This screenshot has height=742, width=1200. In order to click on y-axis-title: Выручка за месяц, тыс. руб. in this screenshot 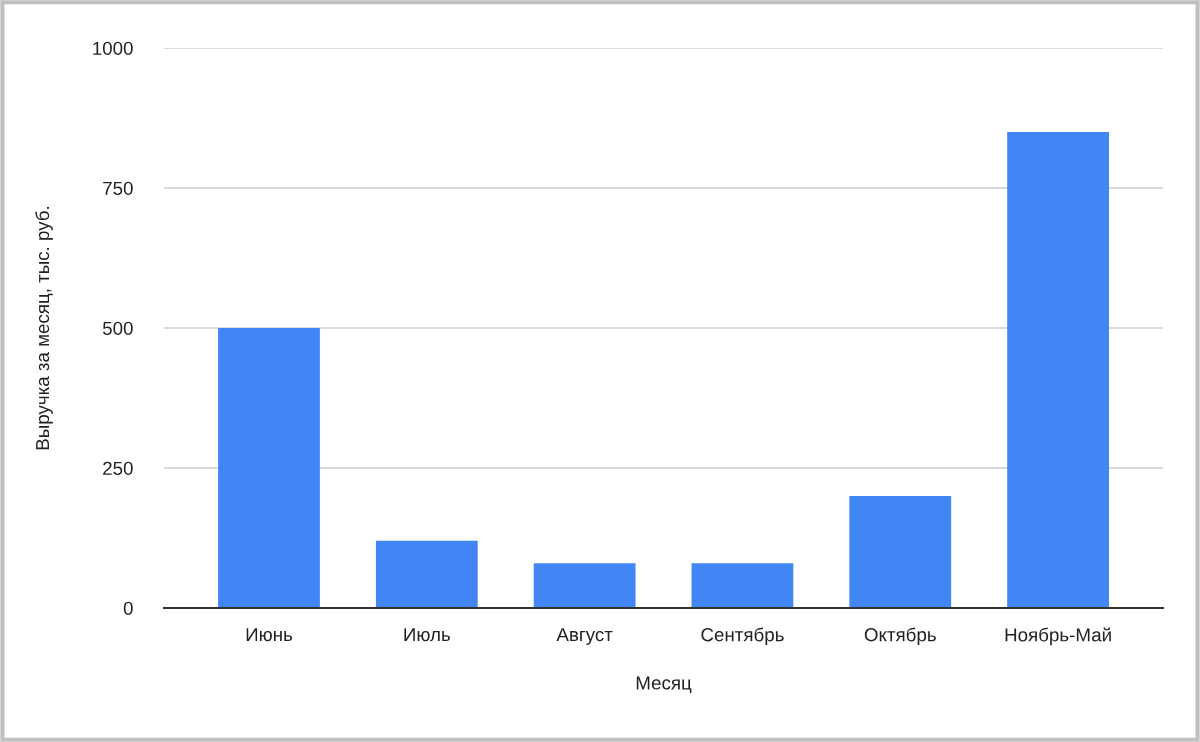, I will do `click(44, 328)`.